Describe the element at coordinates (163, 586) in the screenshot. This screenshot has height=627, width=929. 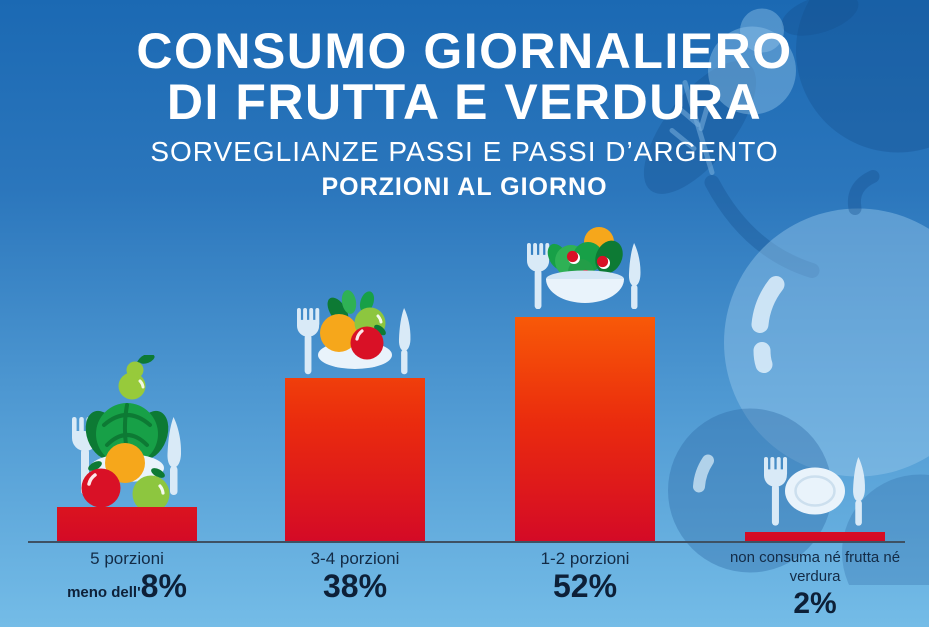
I see `value-number: 8%` at that location.